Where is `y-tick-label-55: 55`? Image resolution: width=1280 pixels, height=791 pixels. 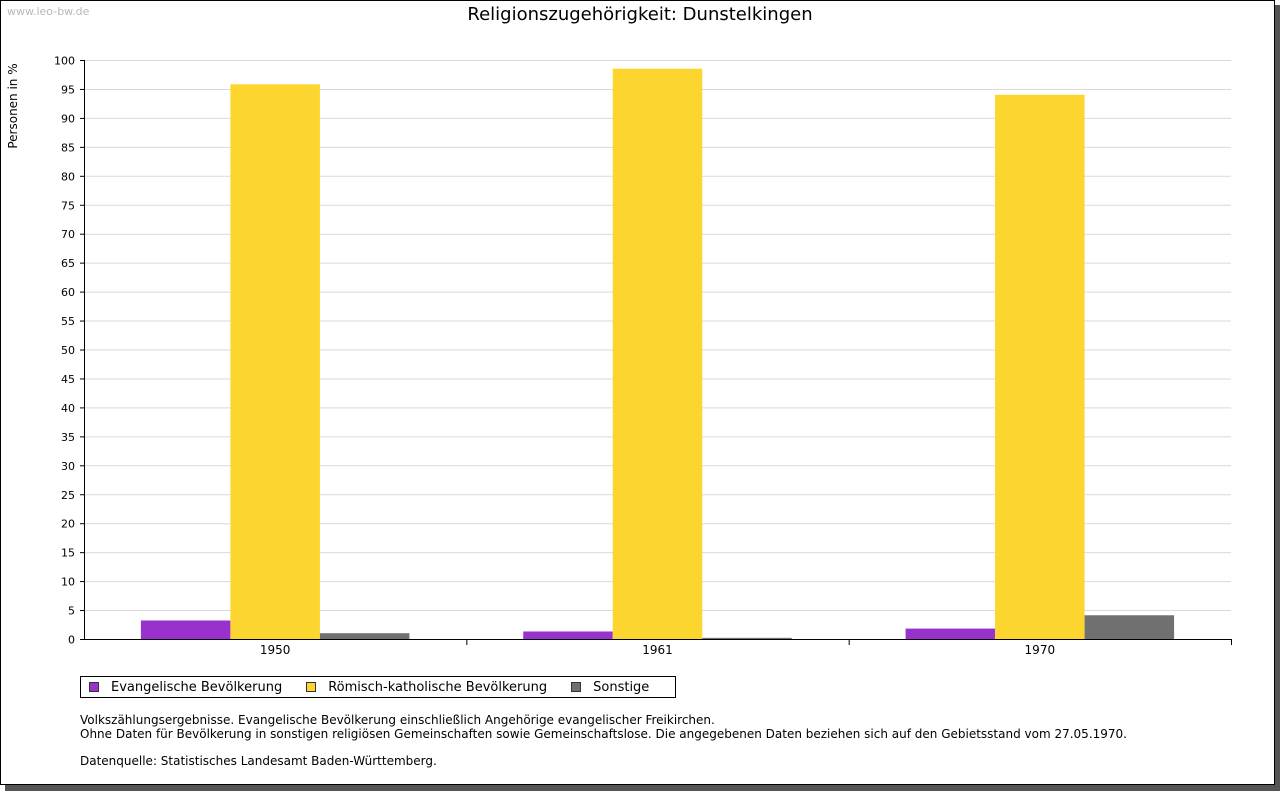 y-tick-label-55: 55 is located at coordinates (68, 321).